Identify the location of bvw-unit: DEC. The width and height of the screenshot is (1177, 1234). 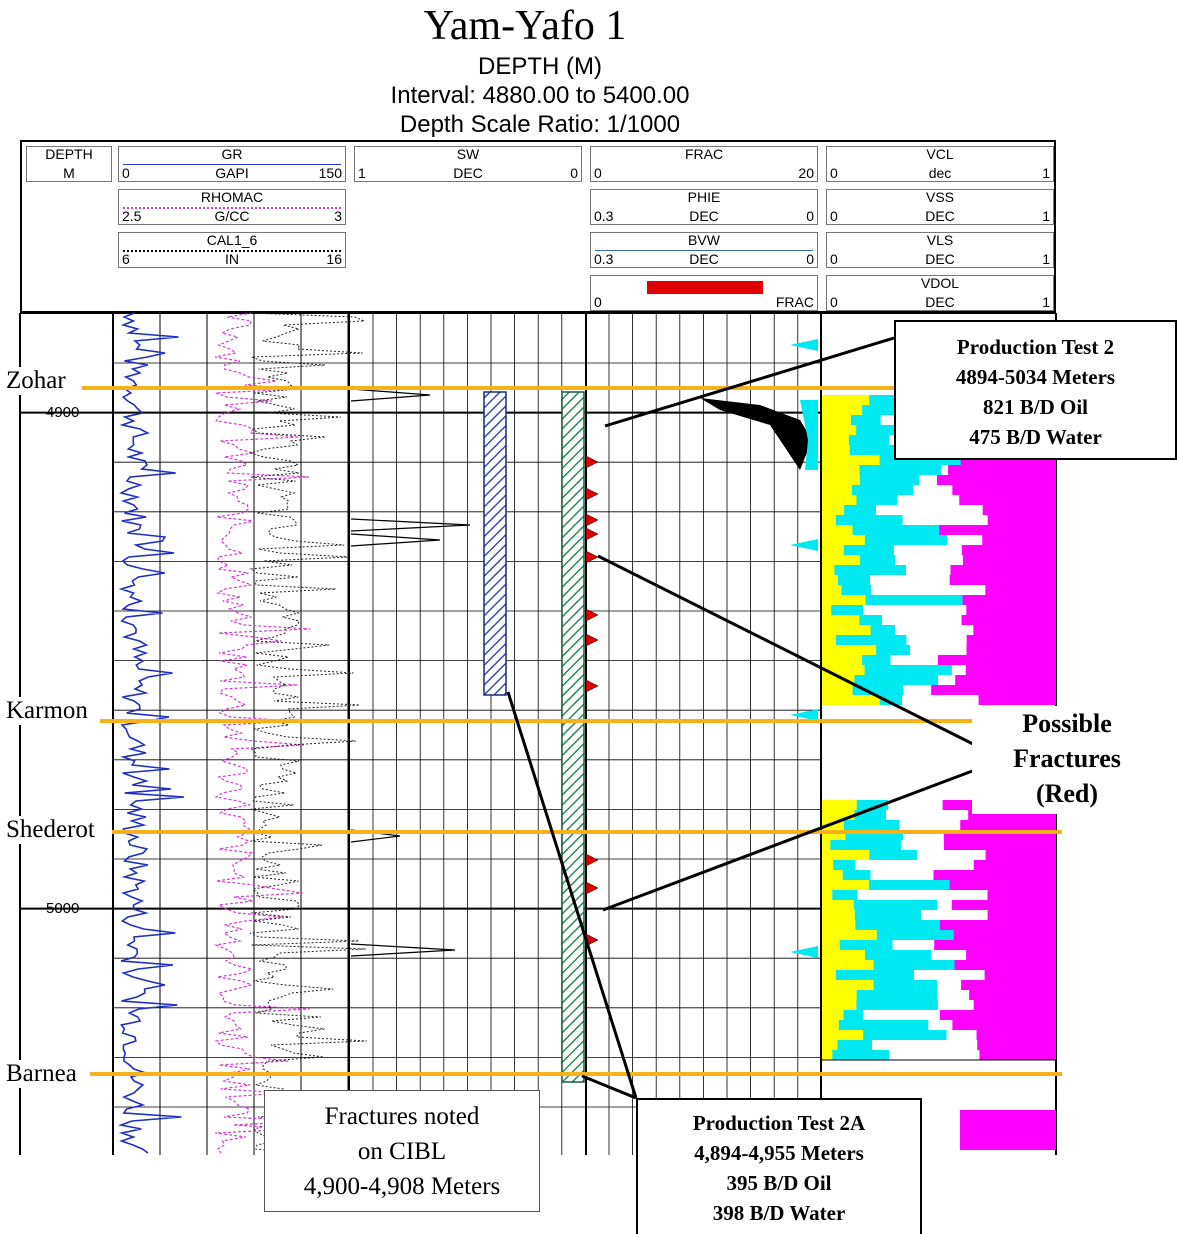
(704, 259).